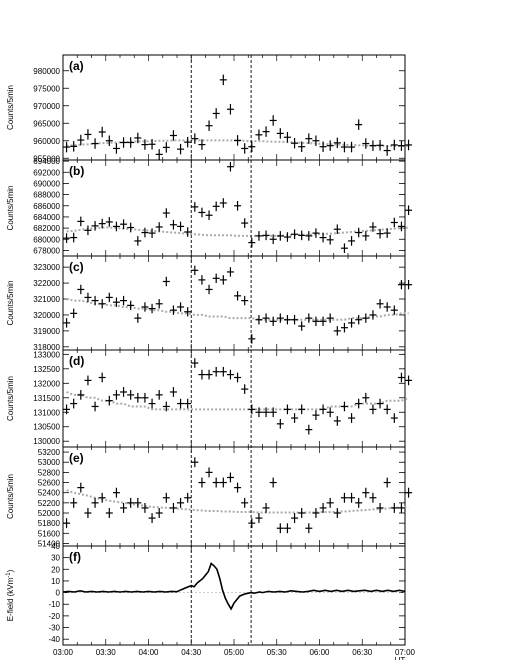  Describe the element at coordinates (46, 347) in the screenshot. I see `y-tick-label: 318000` at that location.